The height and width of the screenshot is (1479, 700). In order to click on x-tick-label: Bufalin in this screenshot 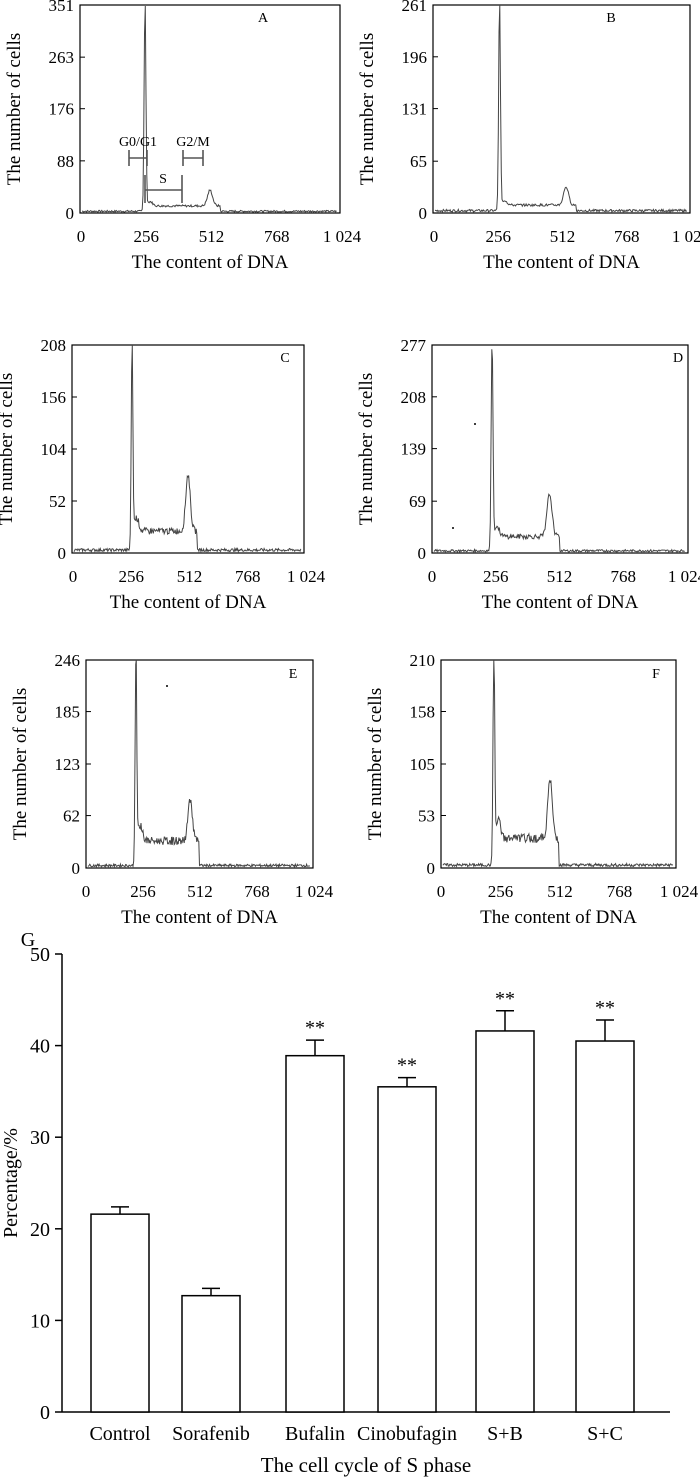, I will do `click(315, 1434)`.